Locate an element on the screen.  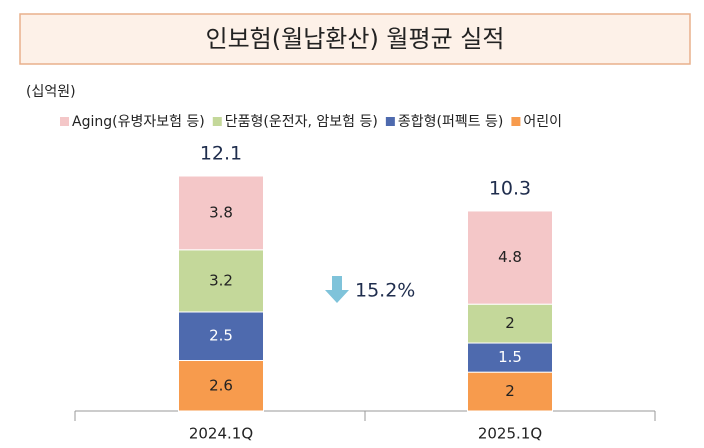
segment-label: 1.5 is located at coordinates (510, 357).